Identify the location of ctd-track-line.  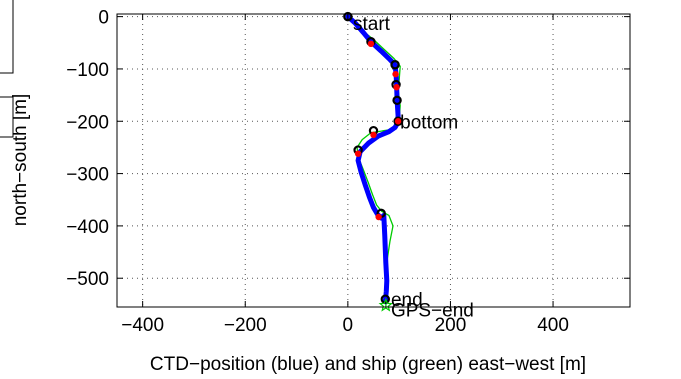
(373, 159).